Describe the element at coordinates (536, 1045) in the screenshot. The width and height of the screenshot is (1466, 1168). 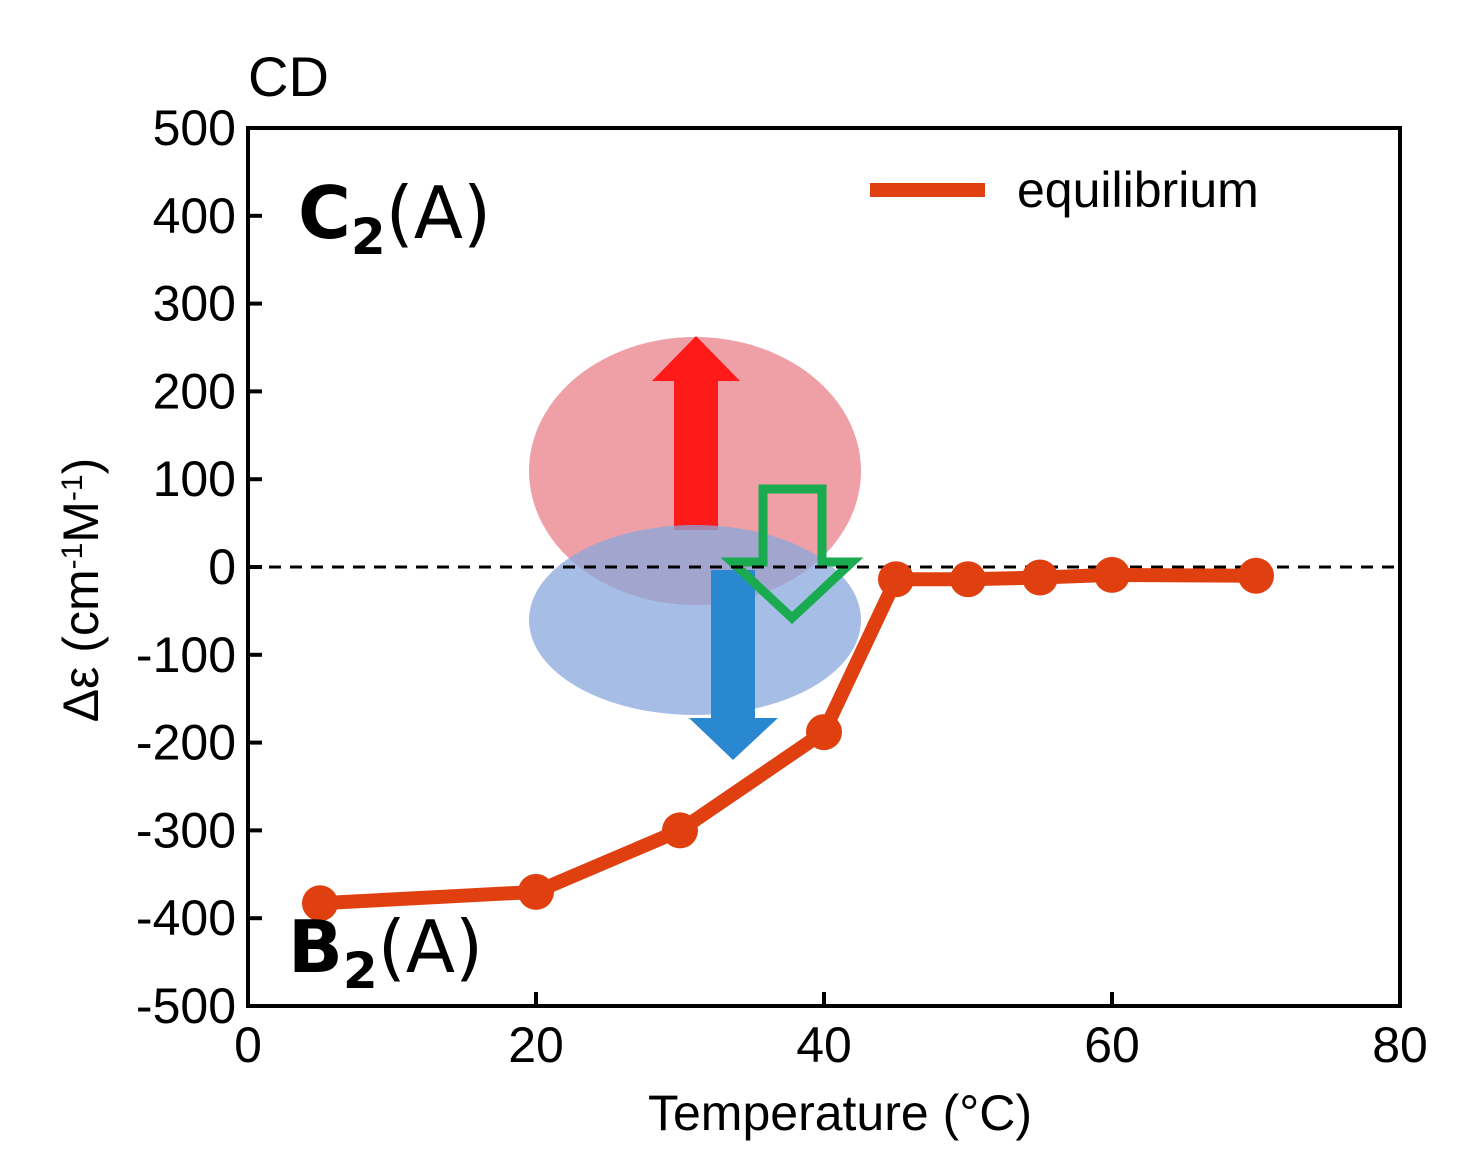
I see `x-tick-label: 20` at that location.